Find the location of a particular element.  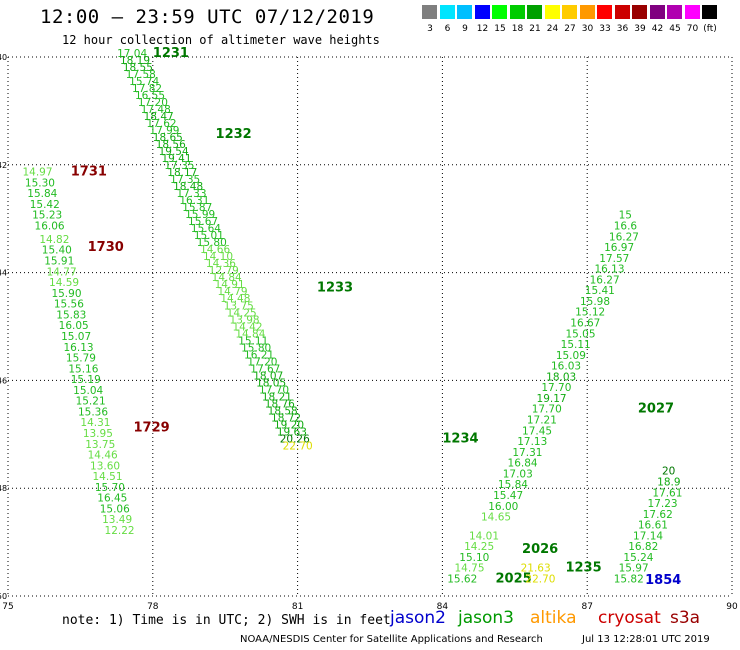

swh-value: 14.59 is located at coordinates (64, 283).